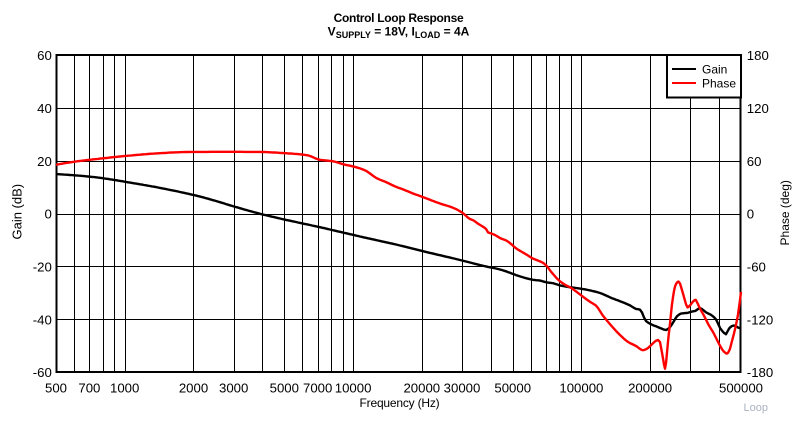 The width and height of the screenshot is (803, 435). I want to click on svg-text: -120, so click(760, 319).